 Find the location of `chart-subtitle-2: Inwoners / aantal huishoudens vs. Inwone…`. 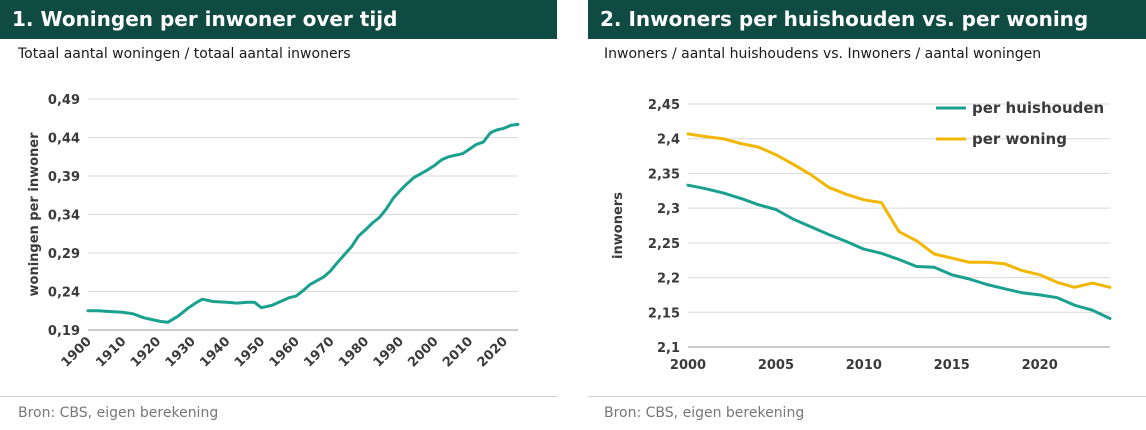

chart-subtitle-2: Inwoners / aantal huishoudens vs. Inwone… is located at coordinates (823, 54).